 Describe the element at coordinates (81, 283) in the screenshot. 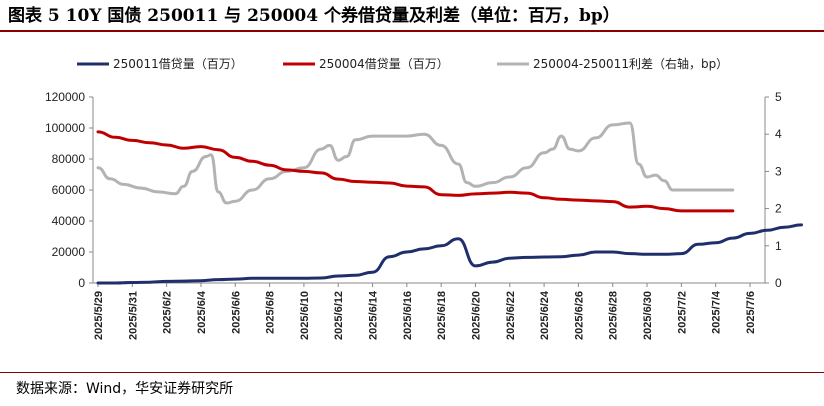

I see `y-left-tick-label: 0` at that location.